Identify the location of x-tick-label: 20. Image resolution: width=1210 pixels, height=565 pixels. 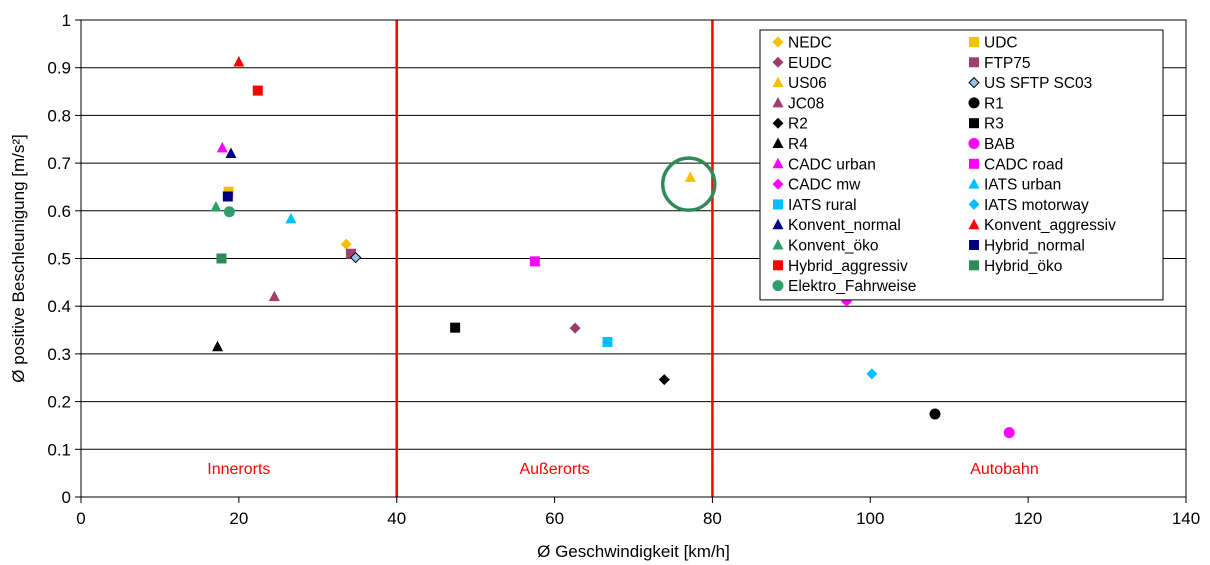
(238, 518).